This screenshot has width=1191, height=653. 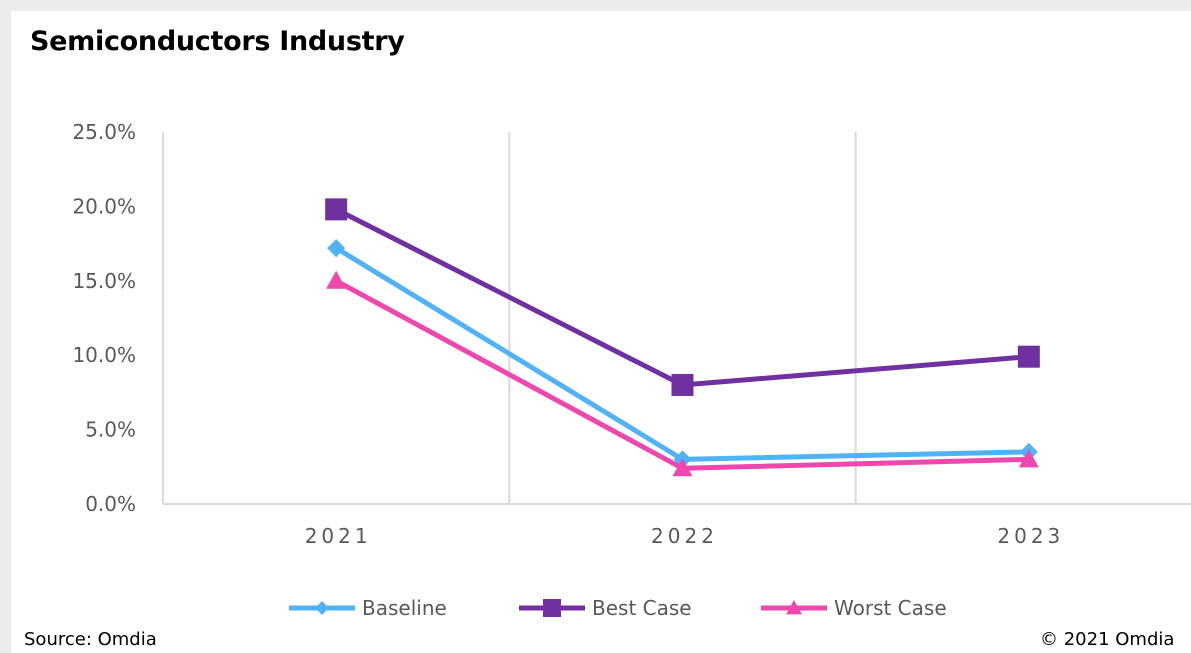 I want to click on source-note: Source: Omdia, so click(x=90, y=639).